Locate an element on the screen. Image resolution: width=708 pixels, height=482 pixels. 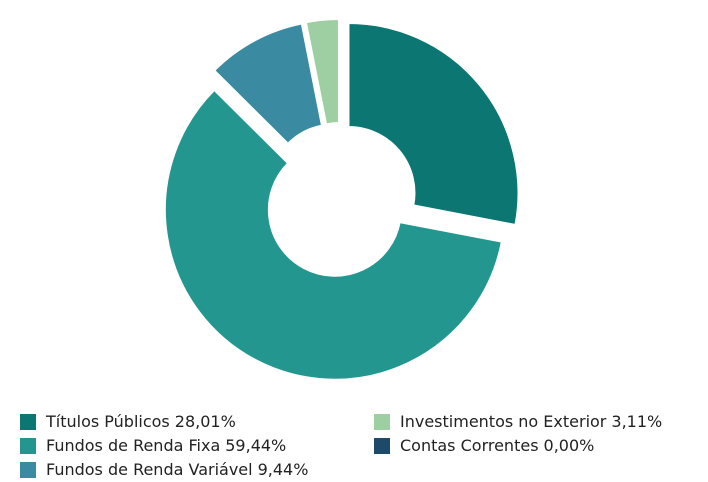
legend-name: Fundos de Renda Fixa is located at coordinates (133, 445).